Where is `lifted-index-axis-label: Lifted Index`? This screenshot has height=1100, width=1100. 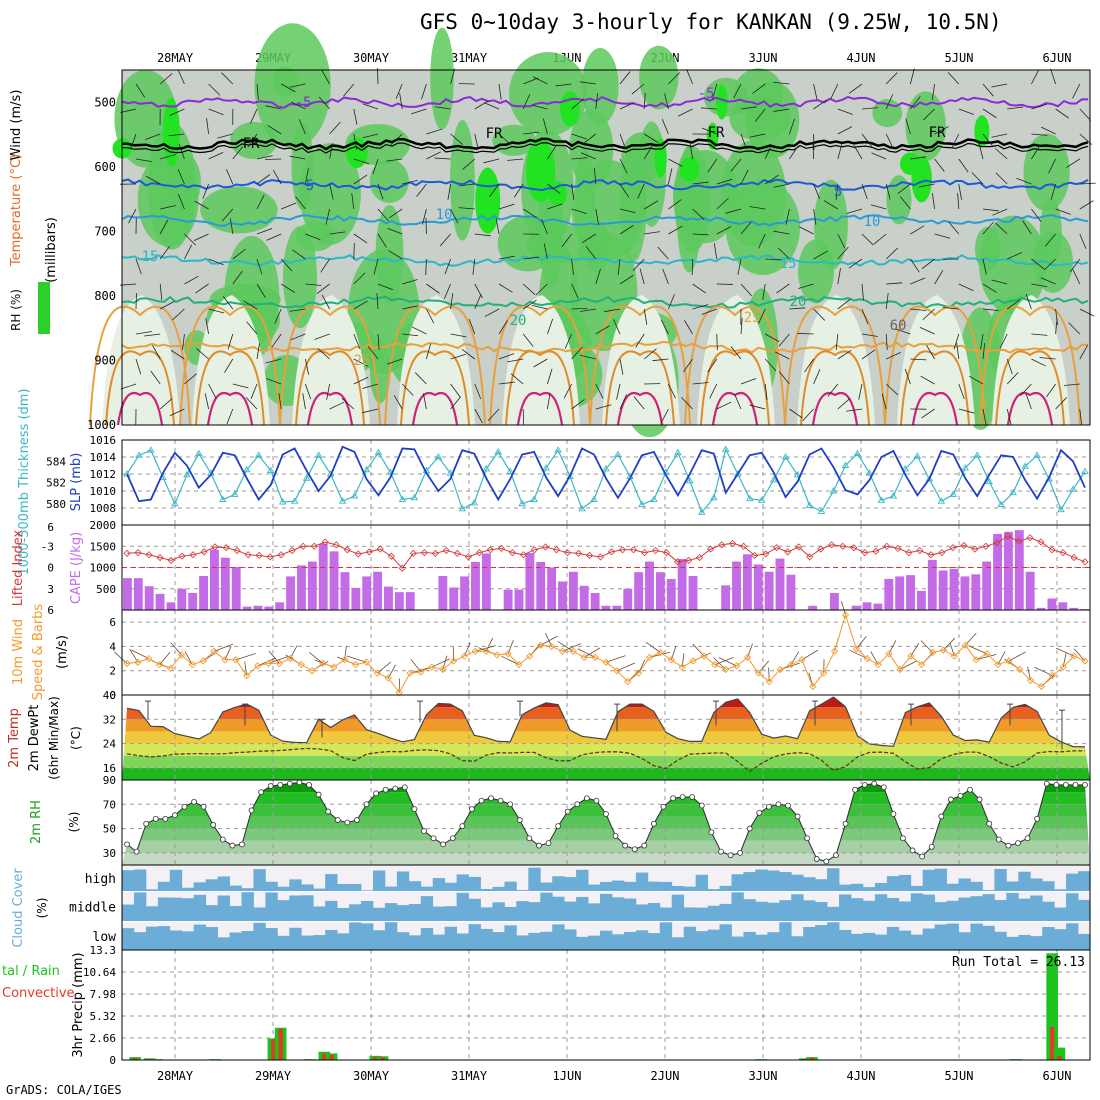 lifted-index-axis-label: Lifted Index is located at coordinates (18, 567).